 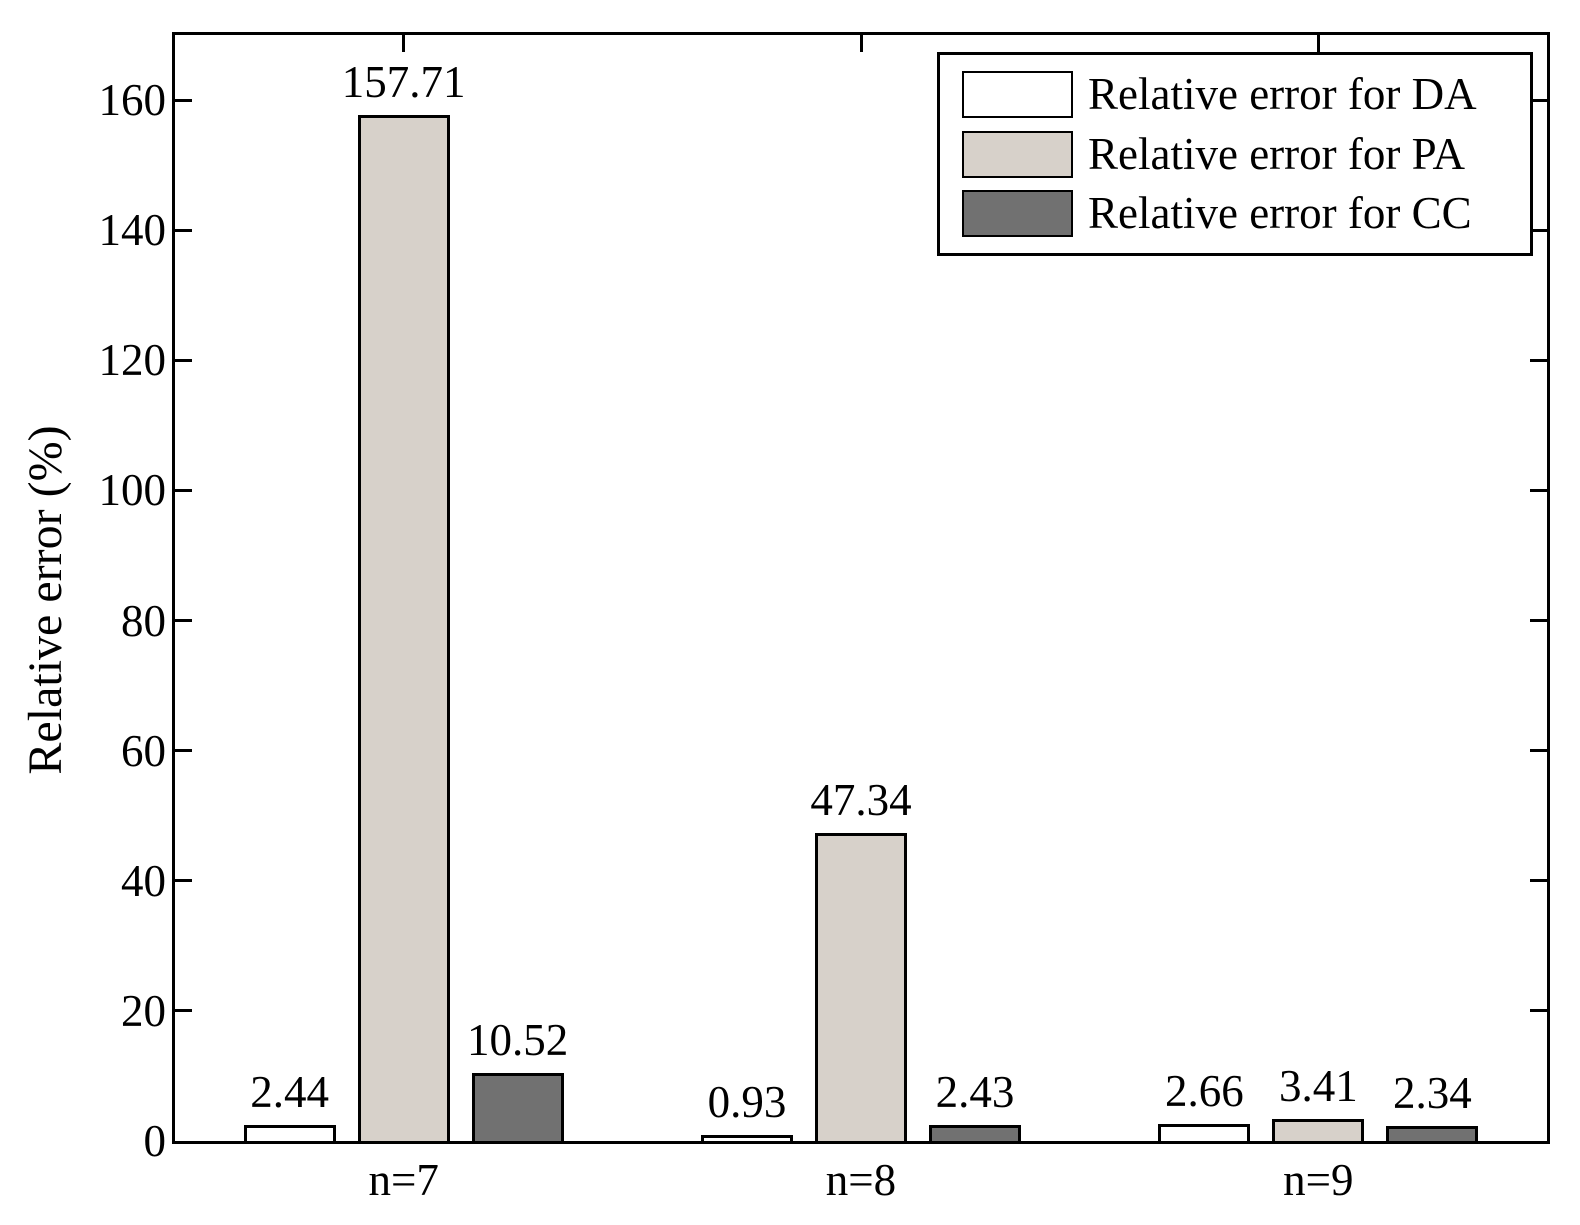 I want to click on y-tick-label: 40, so click(x=143, y=880).